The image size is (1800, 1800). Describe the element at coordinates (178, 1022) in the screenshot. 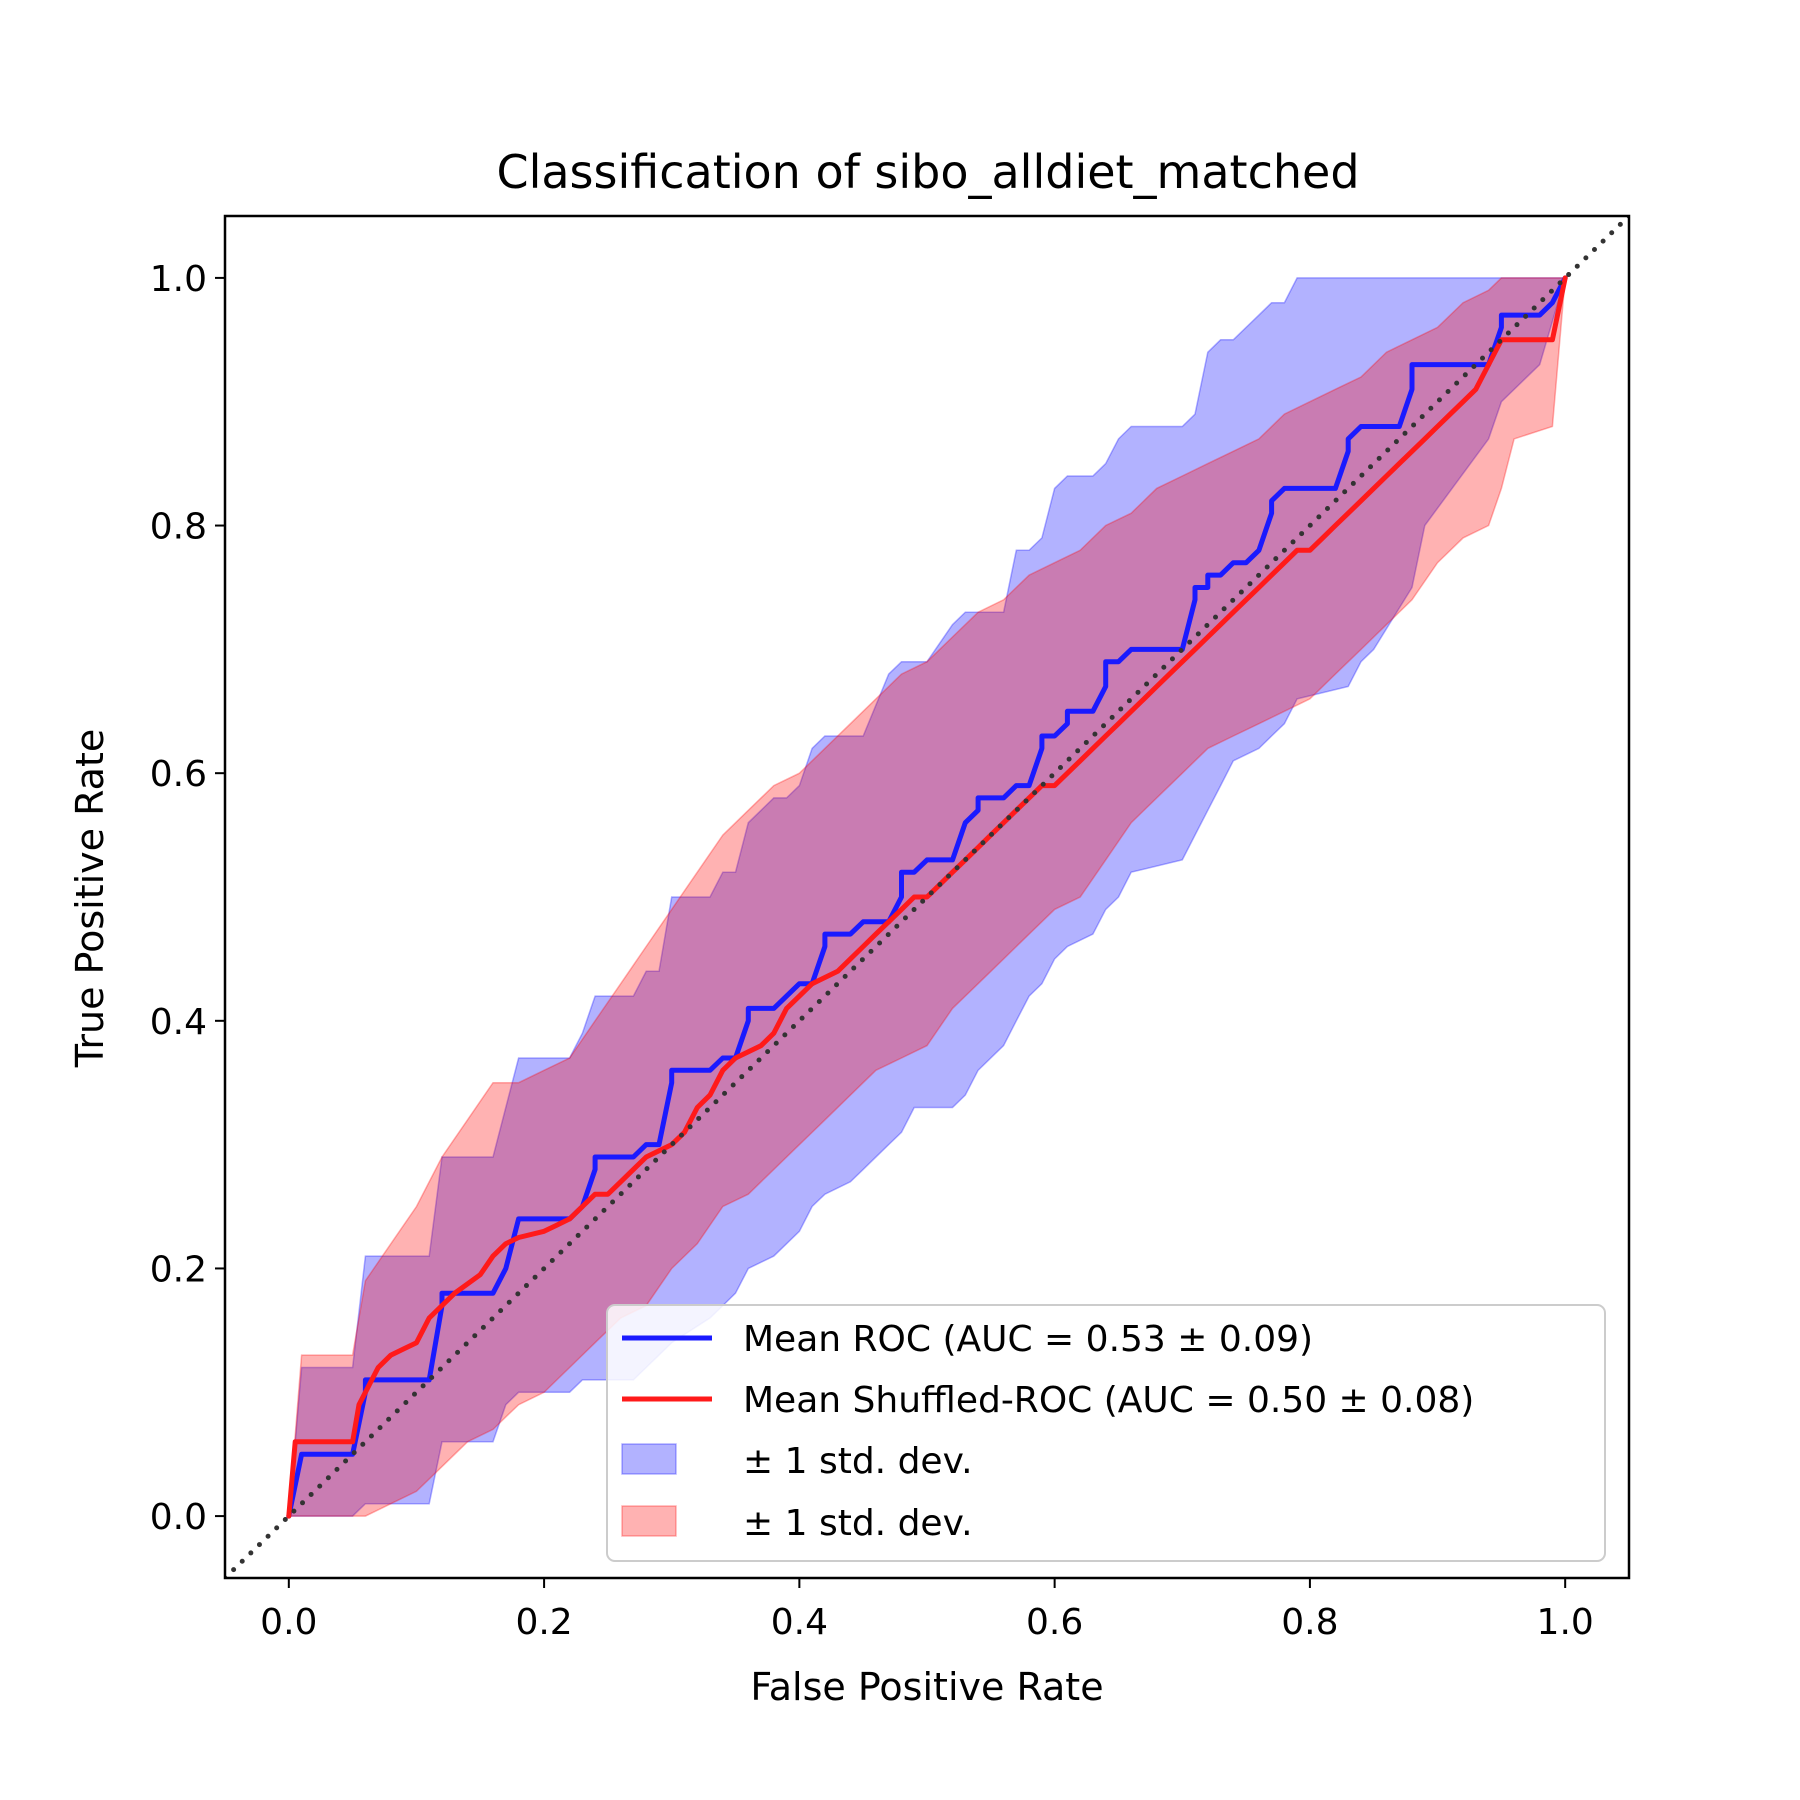

I see `y-tick-label: 0.4` at that location.